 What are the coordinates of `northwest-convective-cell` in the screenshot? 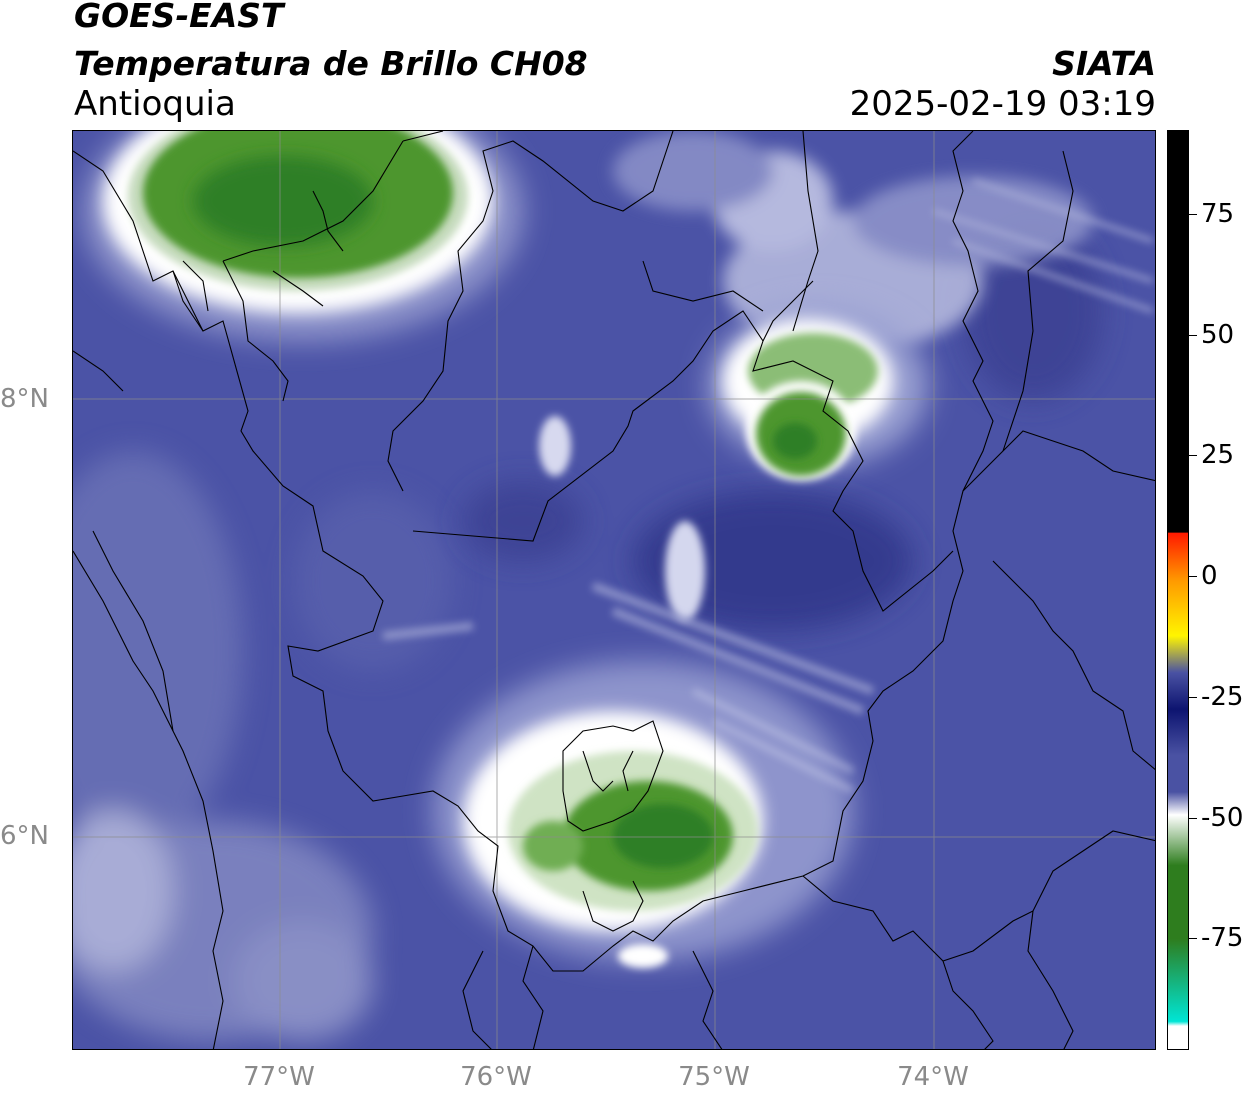 It's located at (303, 236).